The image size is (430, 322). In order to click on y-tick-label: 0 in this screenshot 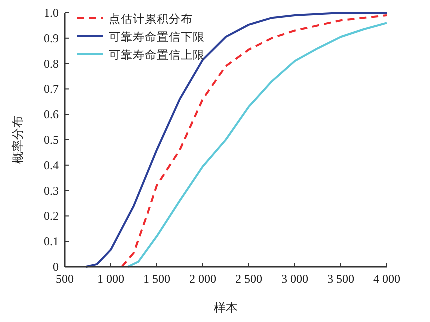, I will do `click(56, 267)`.